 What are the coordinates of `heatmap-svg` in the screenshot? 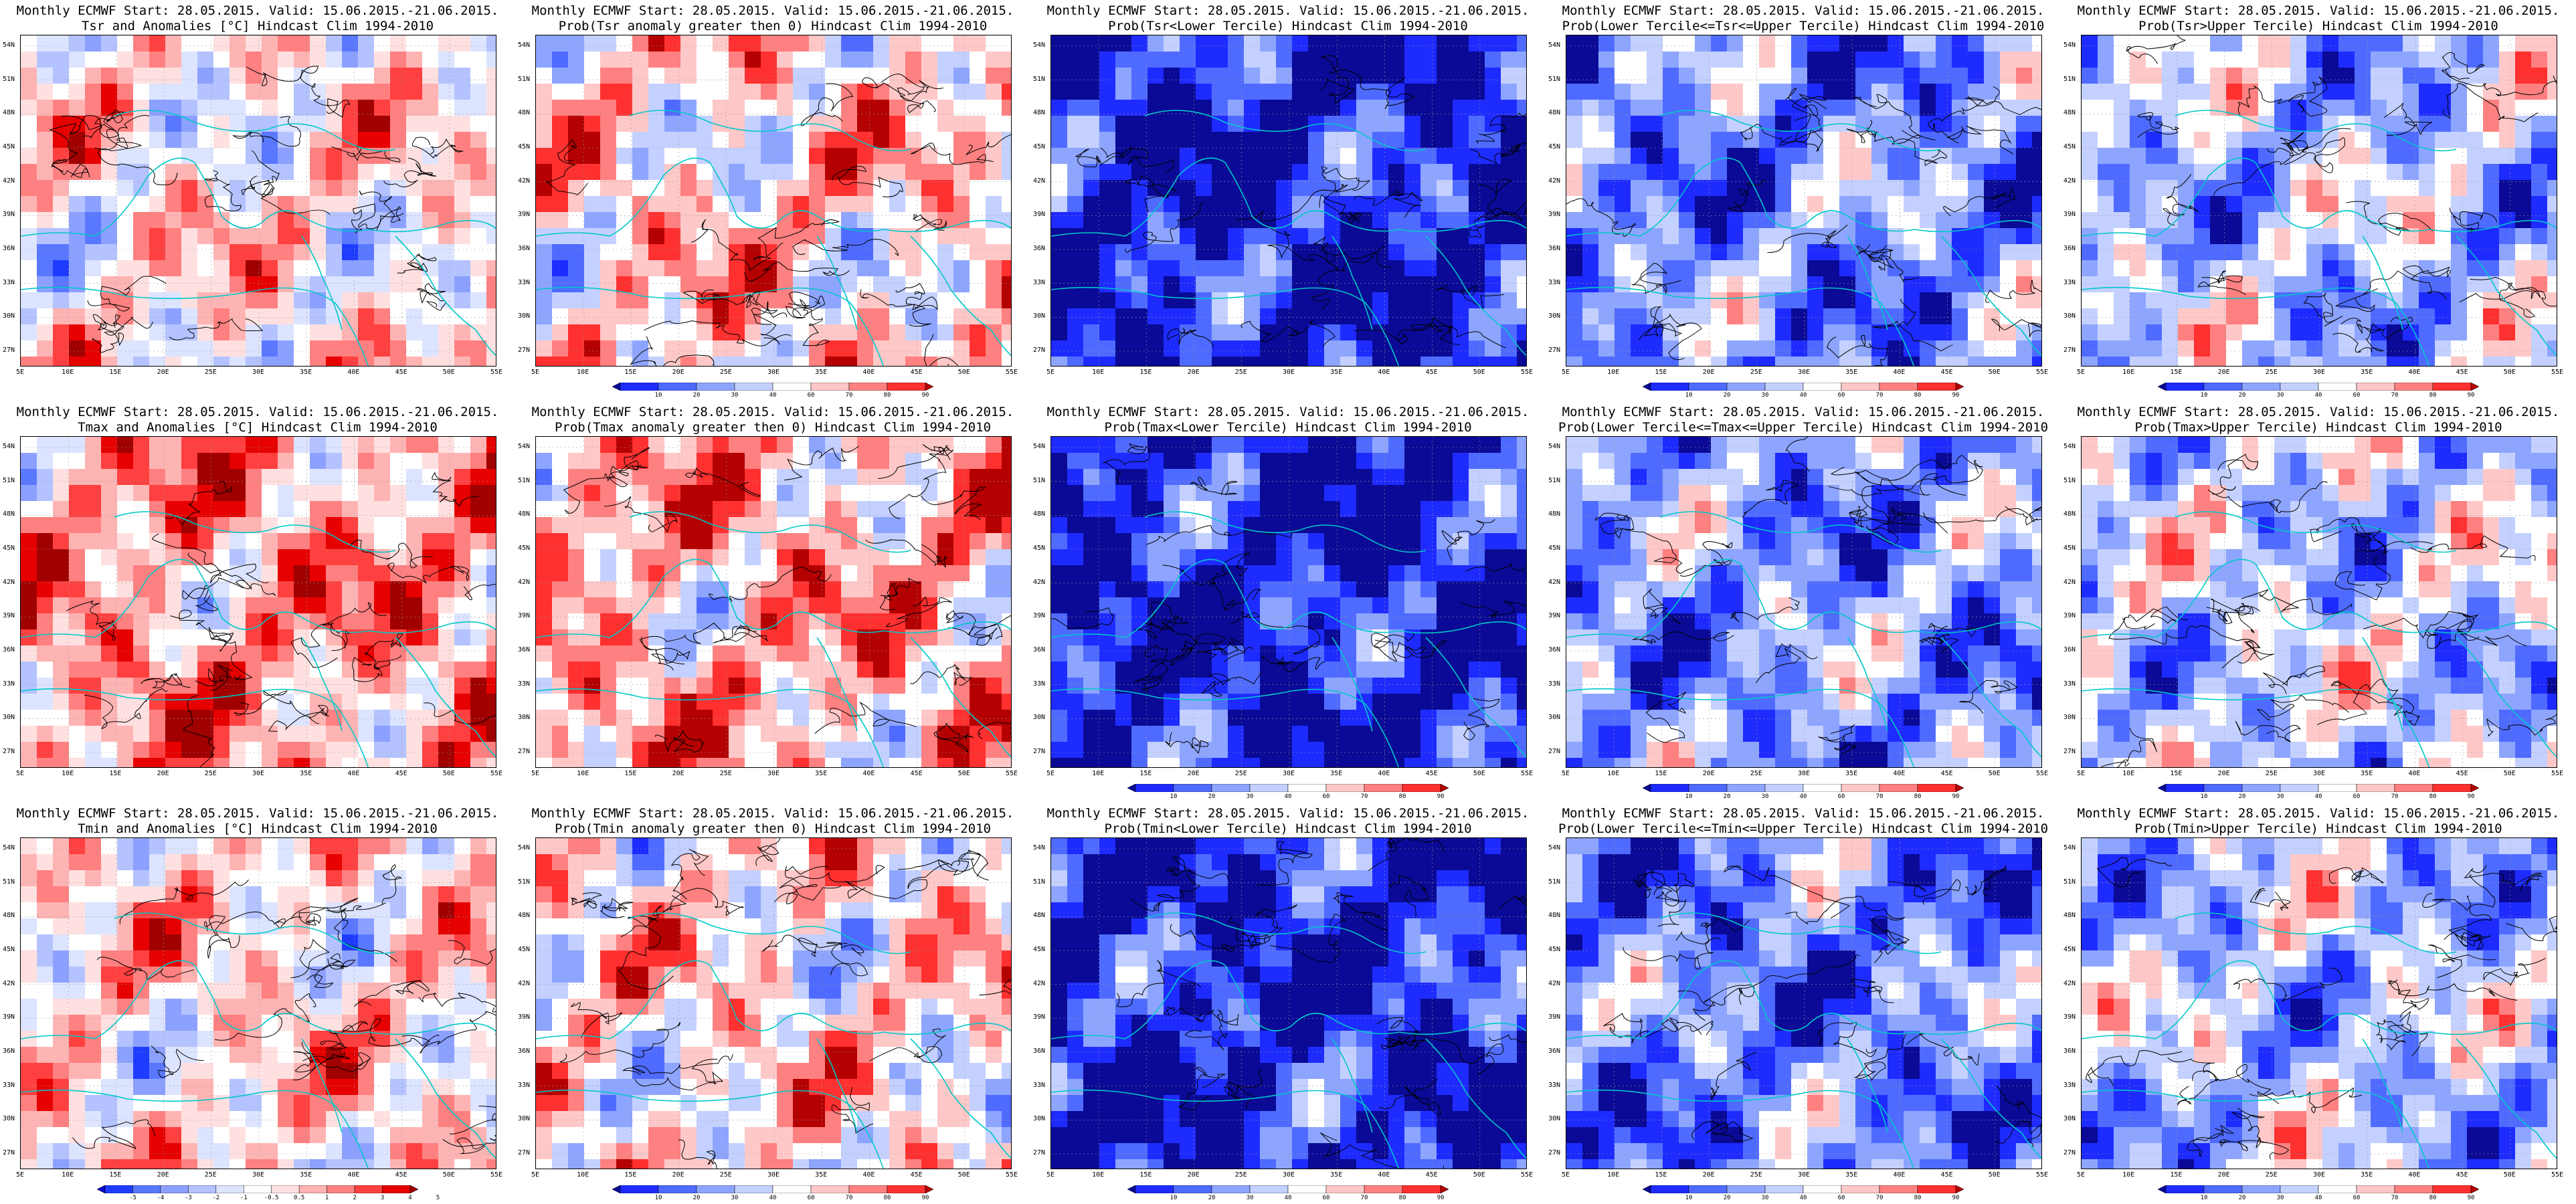 It's located at (258, 602).